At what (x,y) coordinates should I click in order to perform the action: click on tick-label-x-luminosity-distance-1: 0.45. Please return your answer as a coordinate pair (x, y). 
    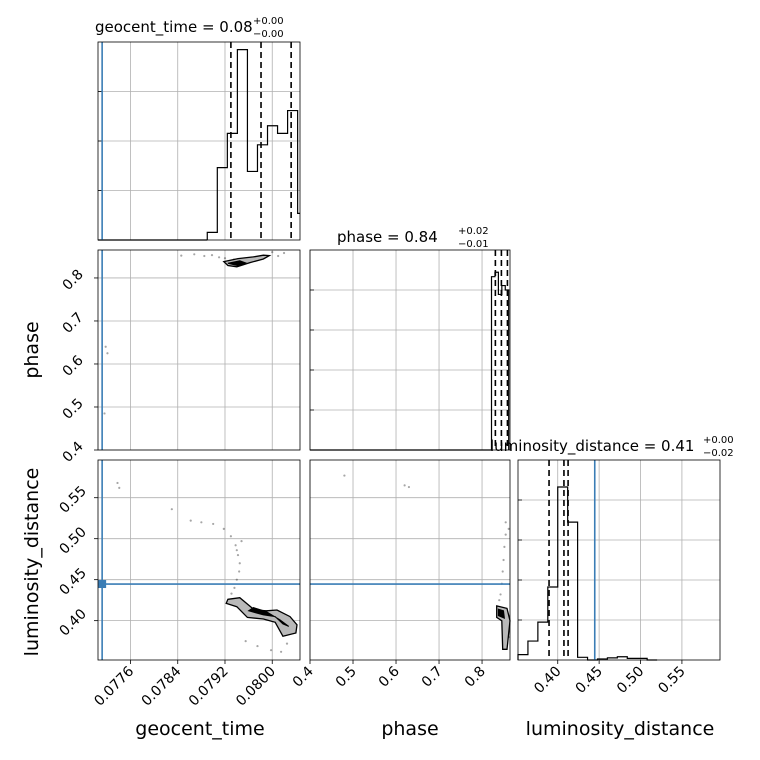
    Looking at the image, I should click on (589, 680).